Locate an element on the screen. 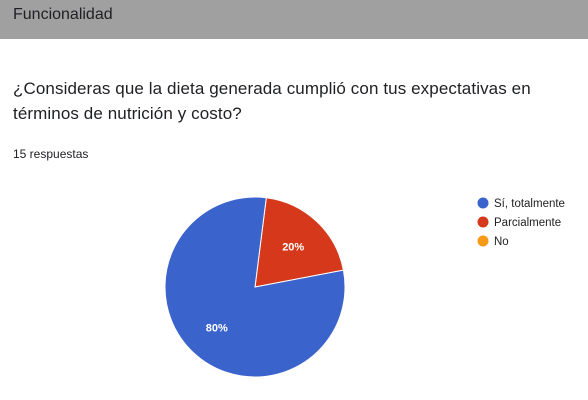  pie-slice-label-2: 20% is located at coordinates (293, 247).